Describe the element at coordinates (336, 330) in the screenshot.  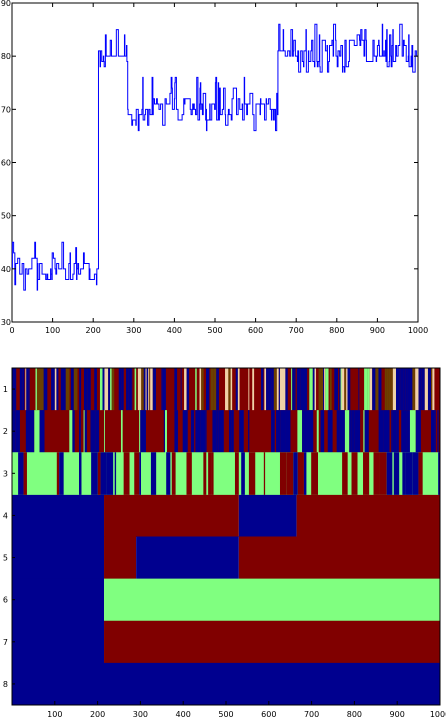
I see `x-tick-label: 800` at that location.